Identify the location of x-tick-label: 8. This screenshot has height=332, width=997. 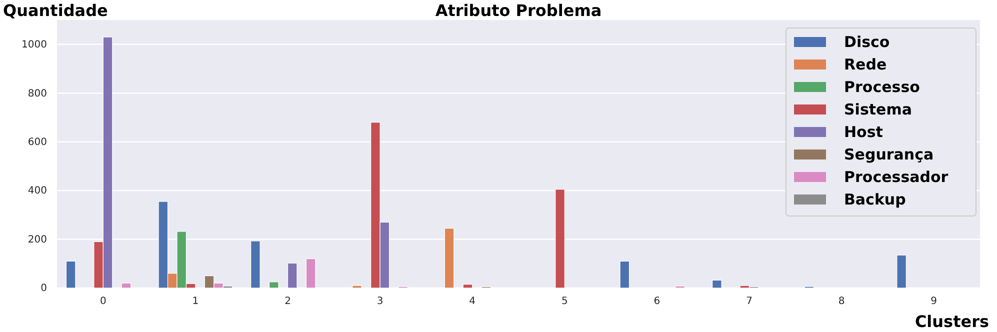
(841, 302).